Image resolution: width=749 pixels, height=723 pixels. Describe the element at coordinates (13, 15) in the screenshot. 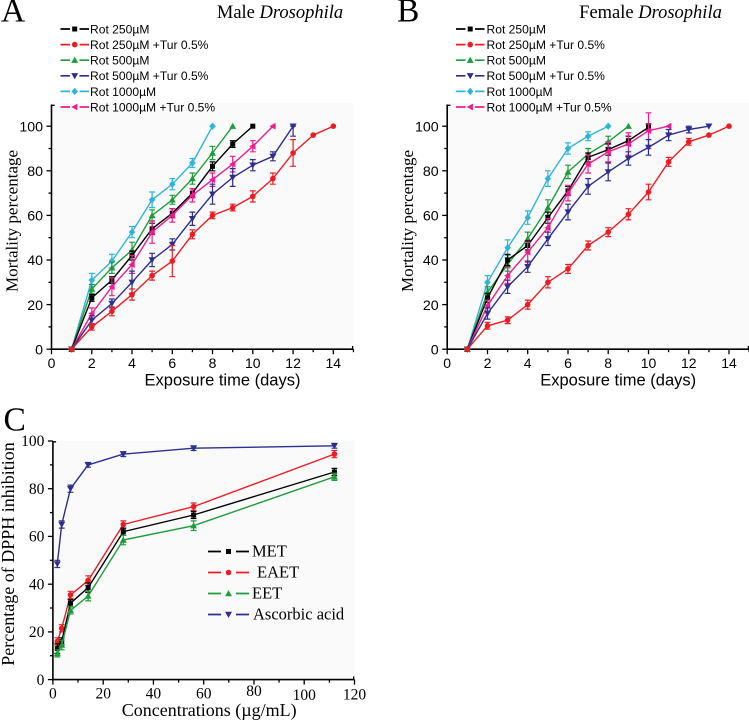

I see `svg-text: A` at that location.